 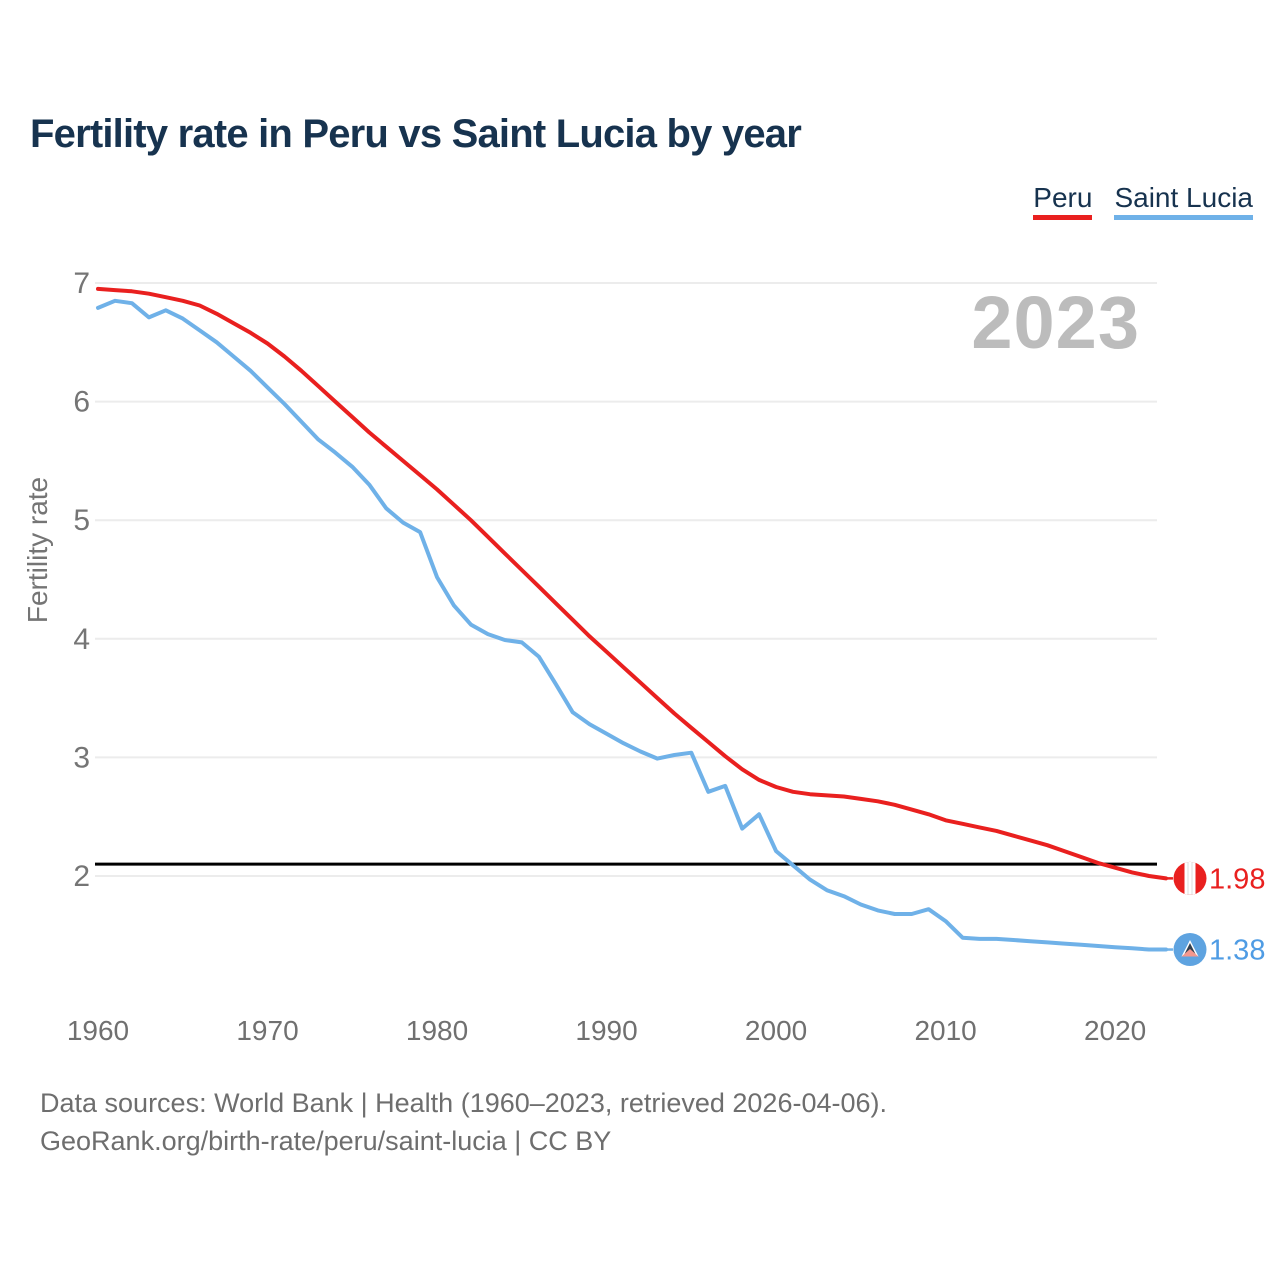 What do you see at coordinates (945, 1030) in the screenshot?
I see `x-tick-label: 2010` at bounding box center [945, 1030].